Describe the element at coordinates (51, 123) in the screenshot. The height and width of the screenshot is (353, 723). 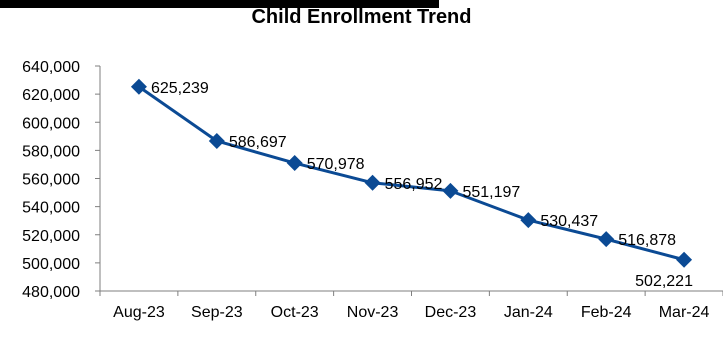
I see `y-tick-label: 600,000` at that location.